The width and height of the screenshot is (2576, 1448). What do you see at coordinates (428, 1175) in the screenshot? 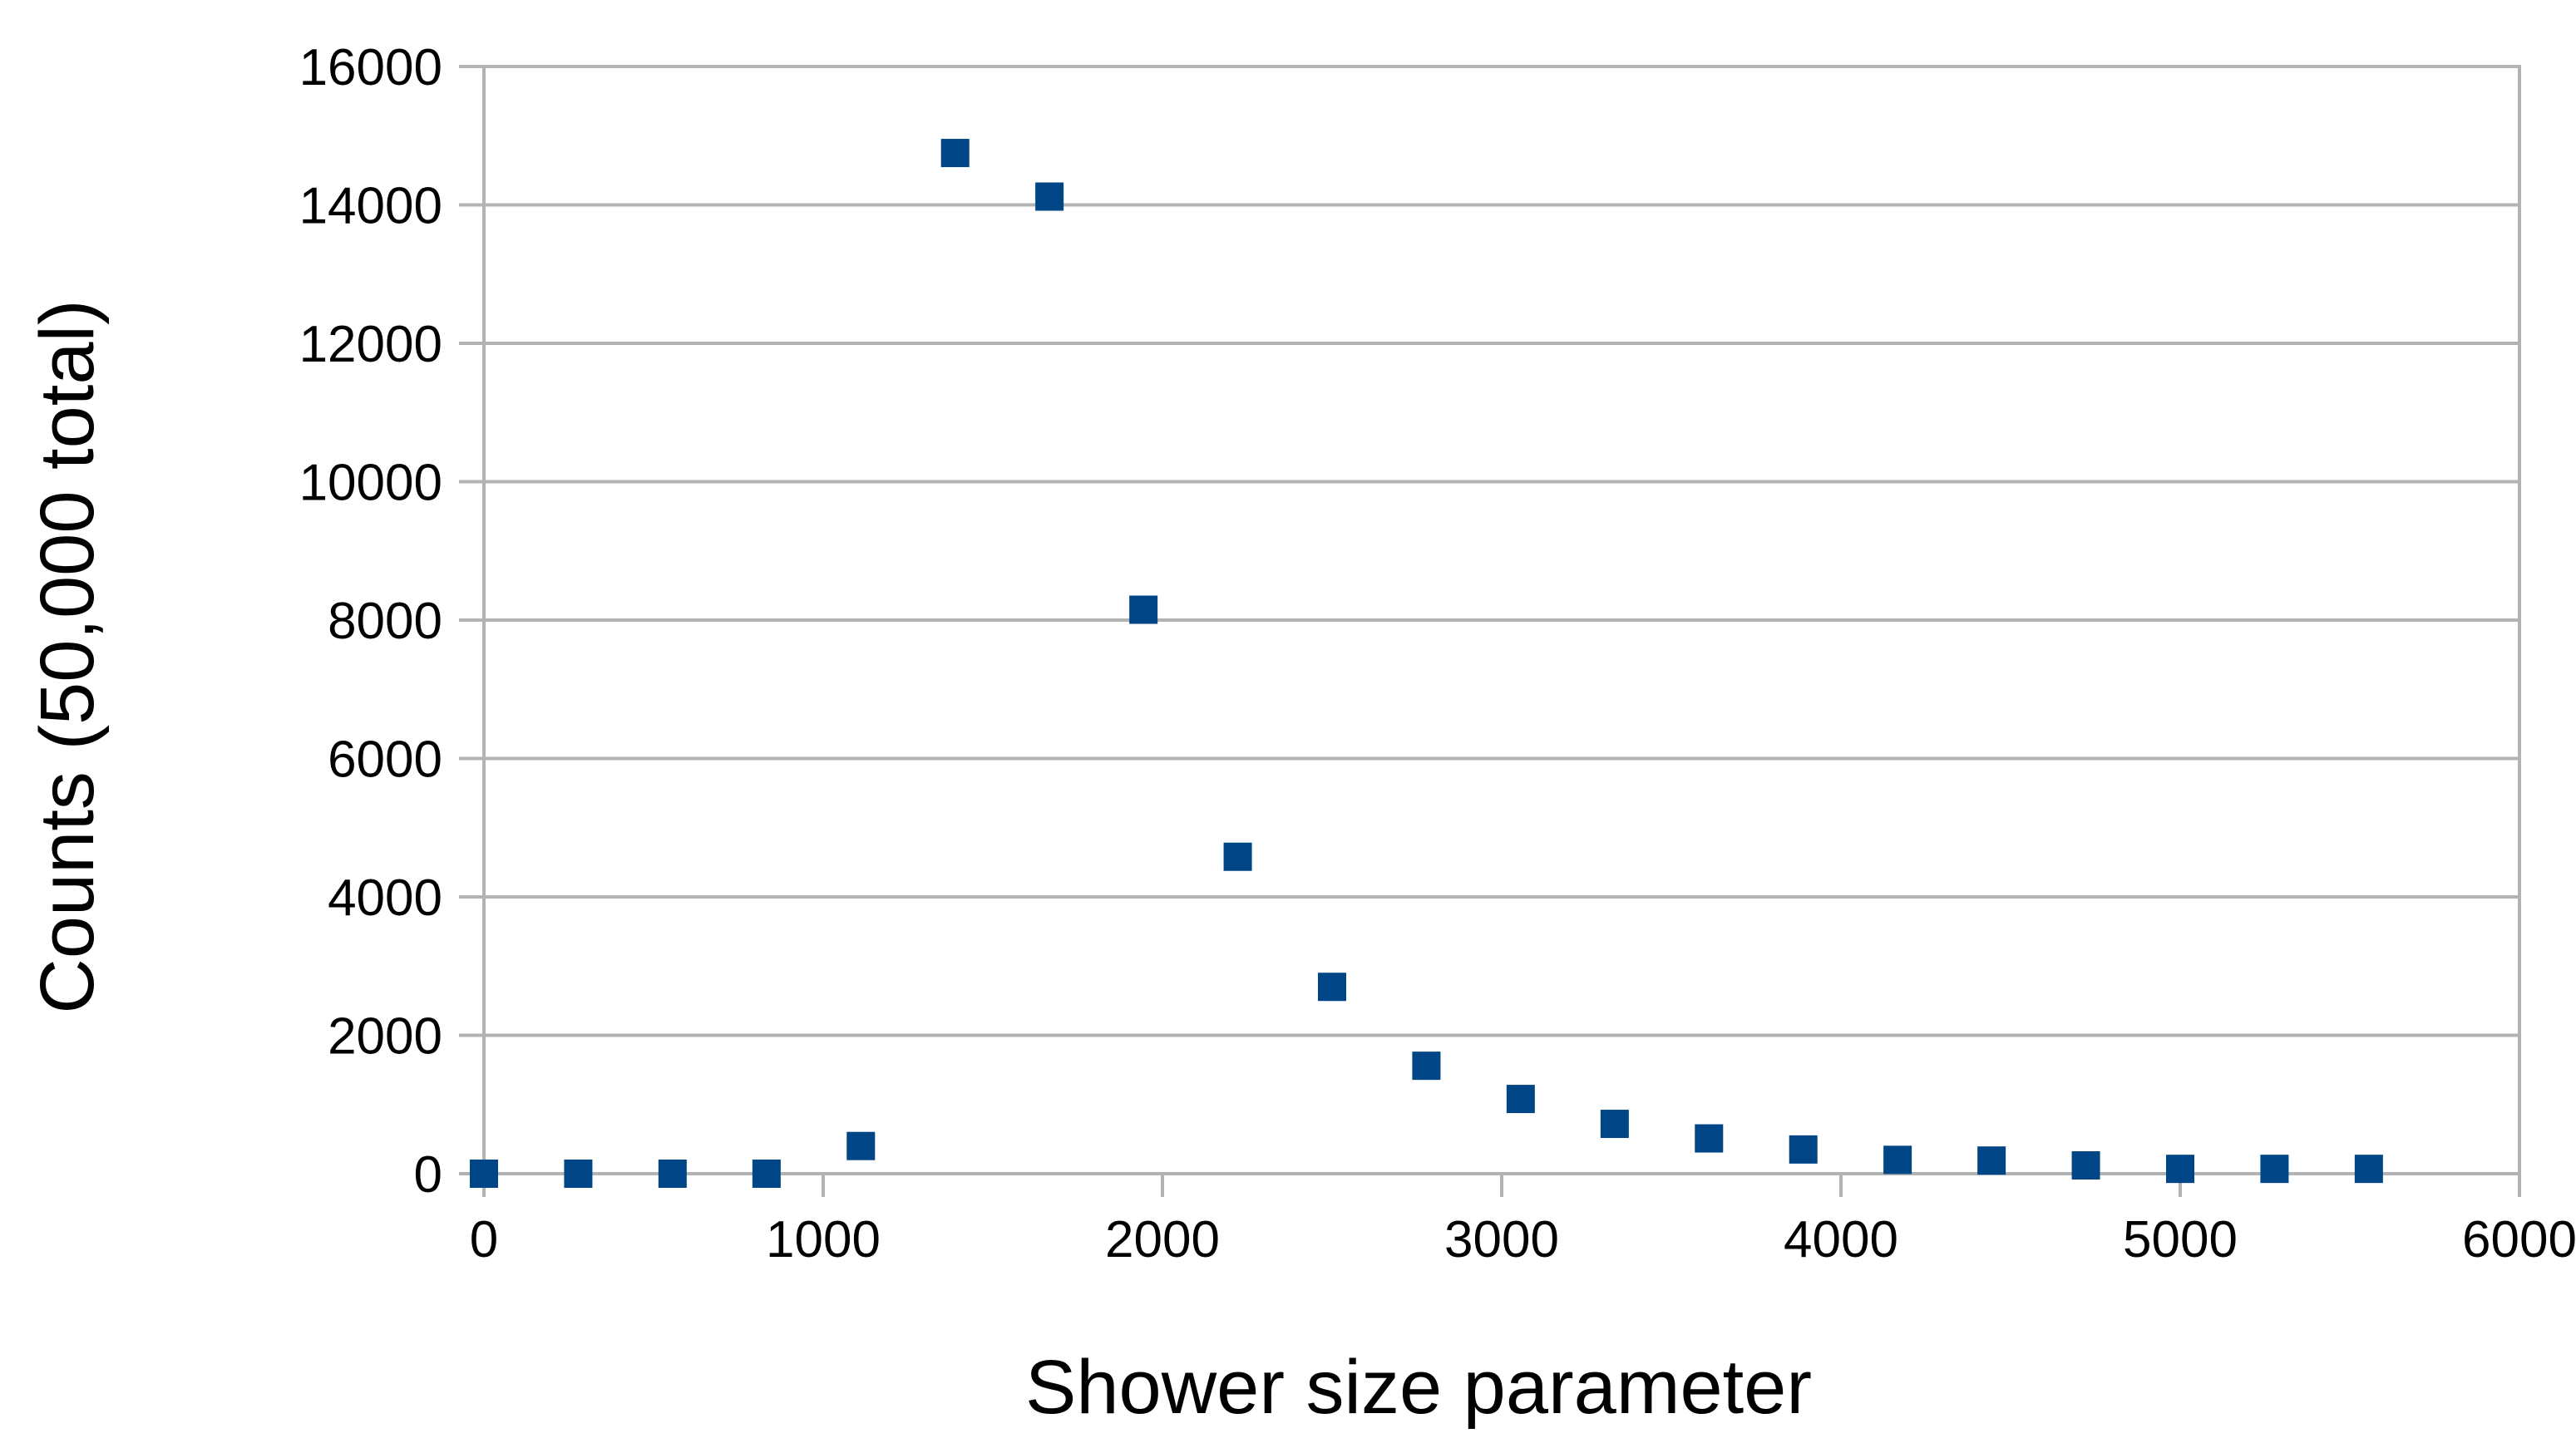
I see `y-tick-label: 0` at bounding box center [428, 1175].